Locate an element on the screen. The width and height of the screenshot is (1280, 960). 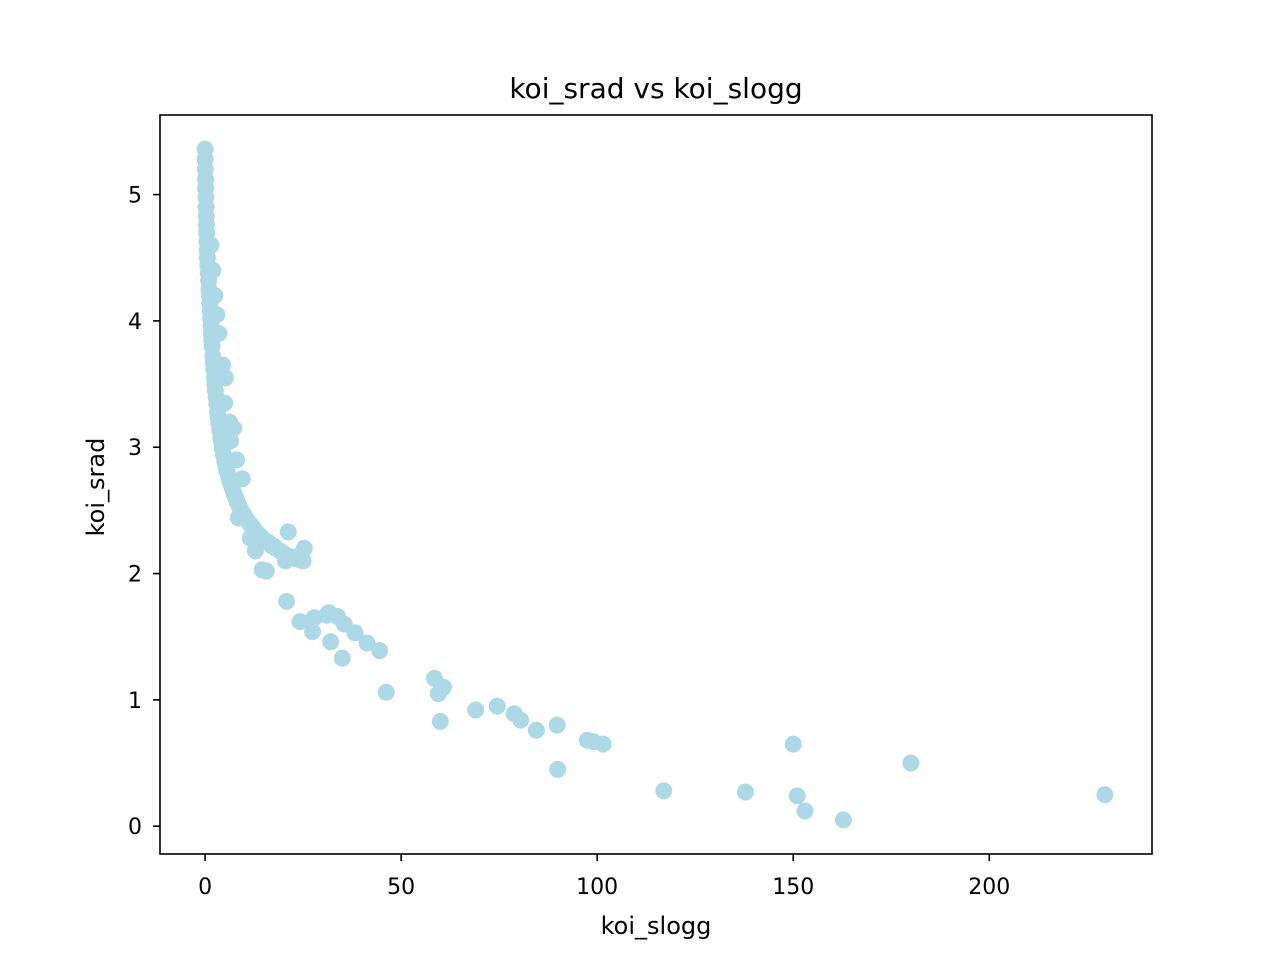
x-axis-label: koi_slogg is located at coordinates (656, 926).